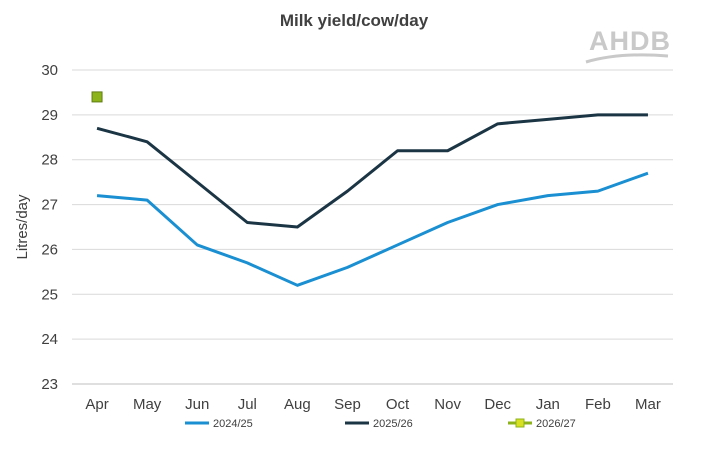 The width and height of the screenshot is (708, 458). I want to click on x-tick-label: Feb, so click(598, 404).